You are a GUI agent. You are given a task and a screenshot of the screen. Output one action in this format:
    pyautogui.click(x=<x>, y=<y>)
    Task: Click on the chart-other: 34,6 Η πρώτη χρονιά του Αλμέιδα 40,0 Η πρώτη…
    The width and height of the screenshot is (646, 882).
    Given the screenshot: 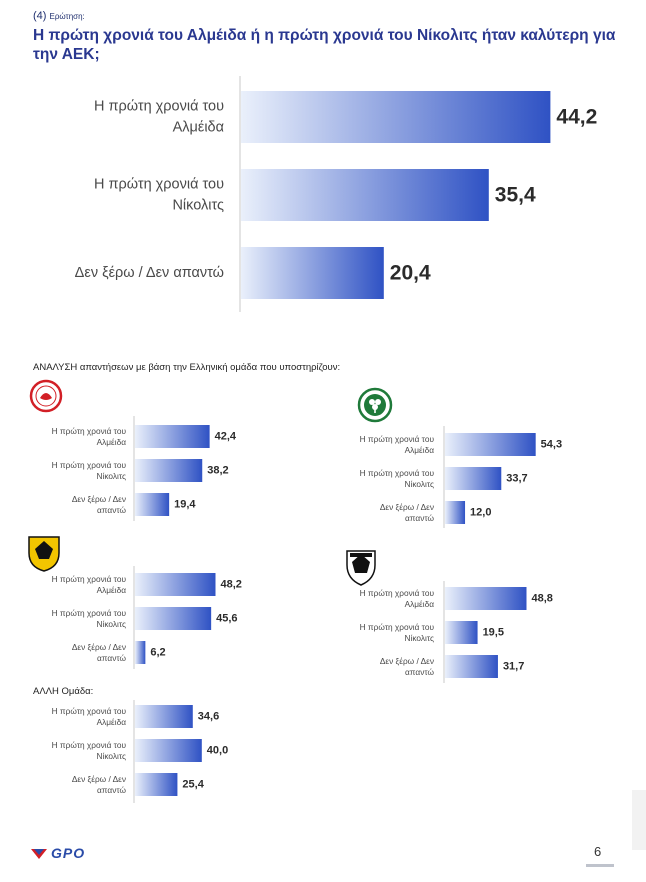 What is the action you would take?
    pyautogui.click(x=140, y=751)
    